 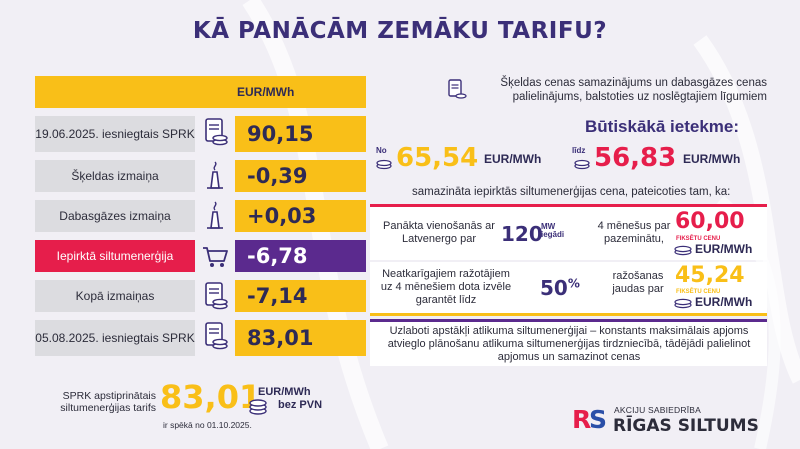 What do you see at coordinates (554, 288) in the screenshot?
I see `box2-number-value: 50` at bounding box center [554, 288].